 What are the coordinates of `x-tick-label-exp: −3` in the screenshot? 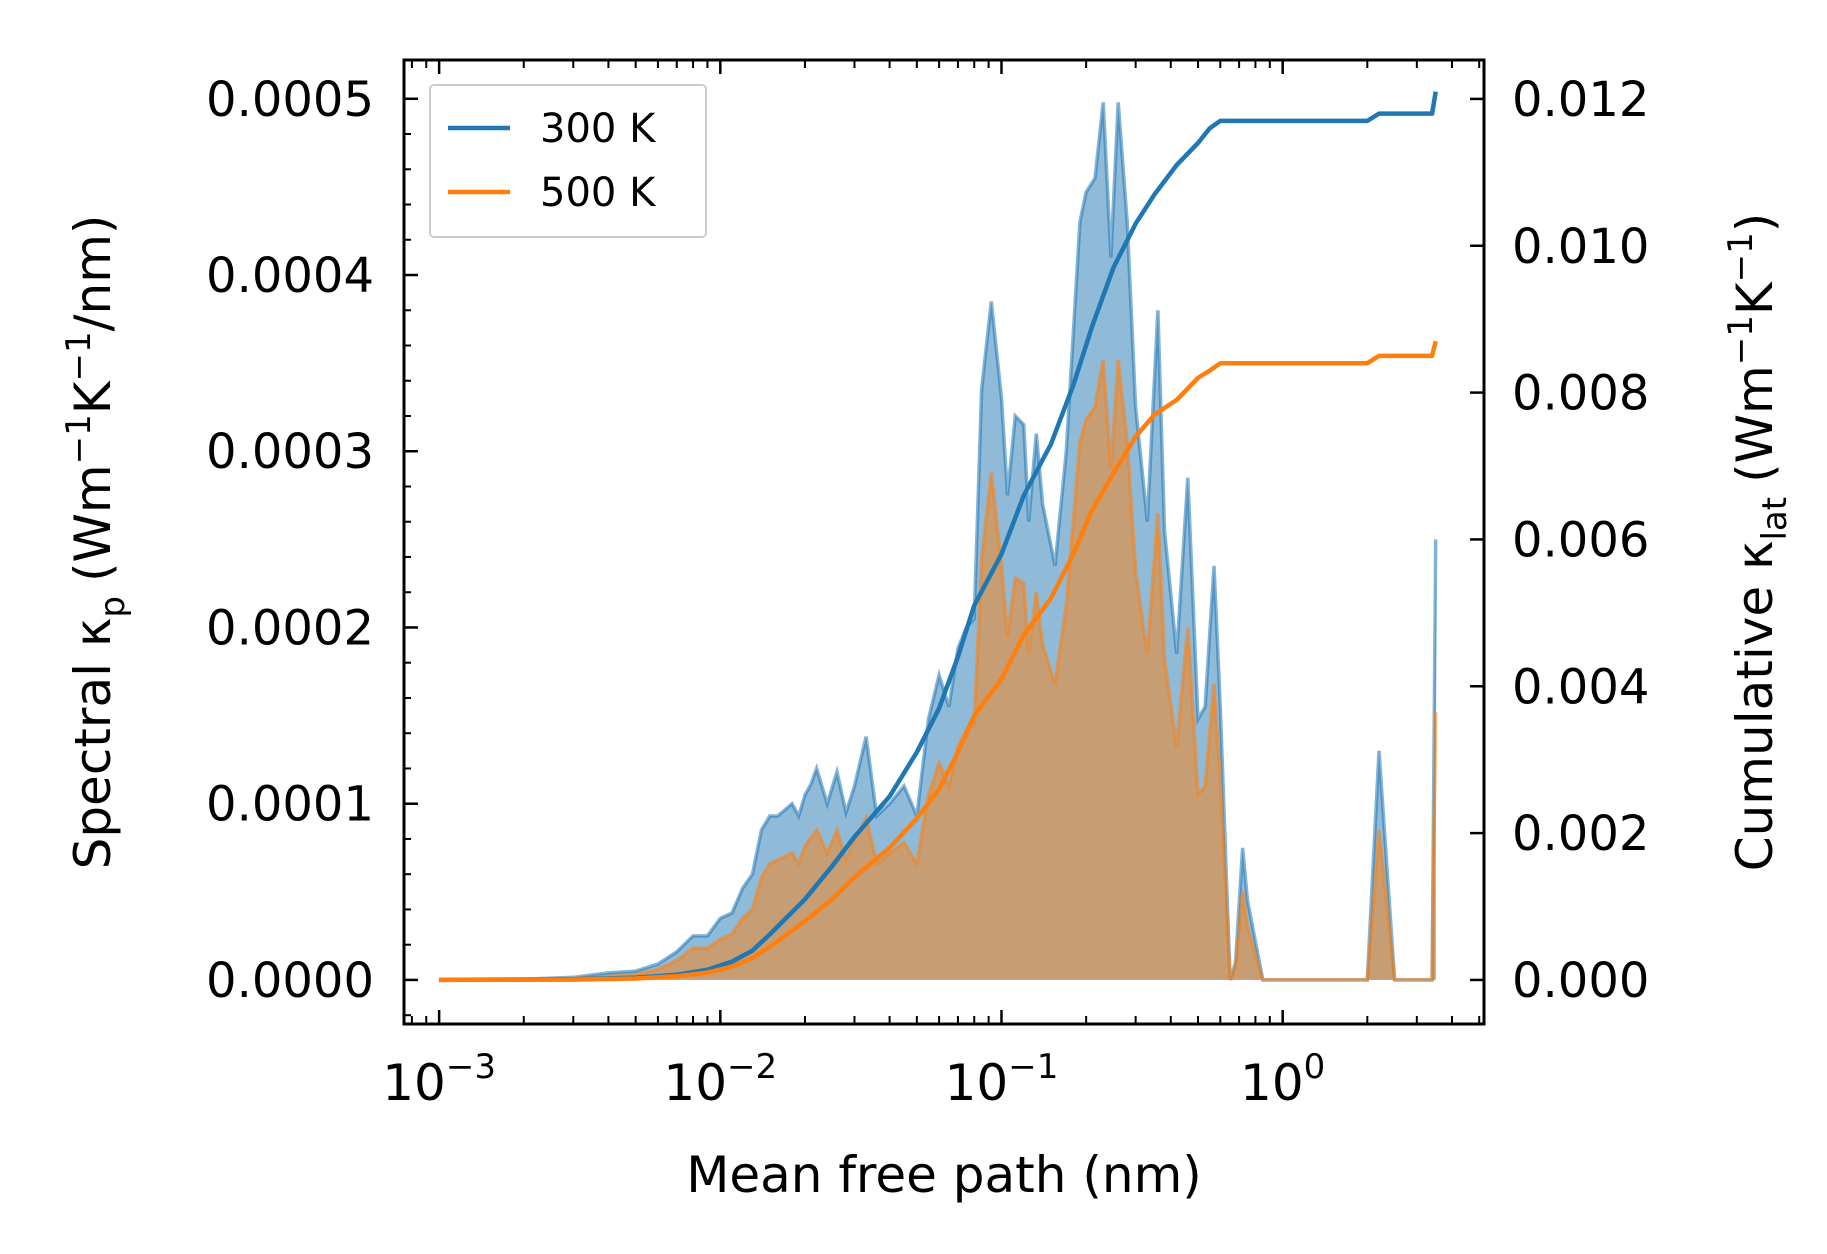 It's located at (471, 1067).